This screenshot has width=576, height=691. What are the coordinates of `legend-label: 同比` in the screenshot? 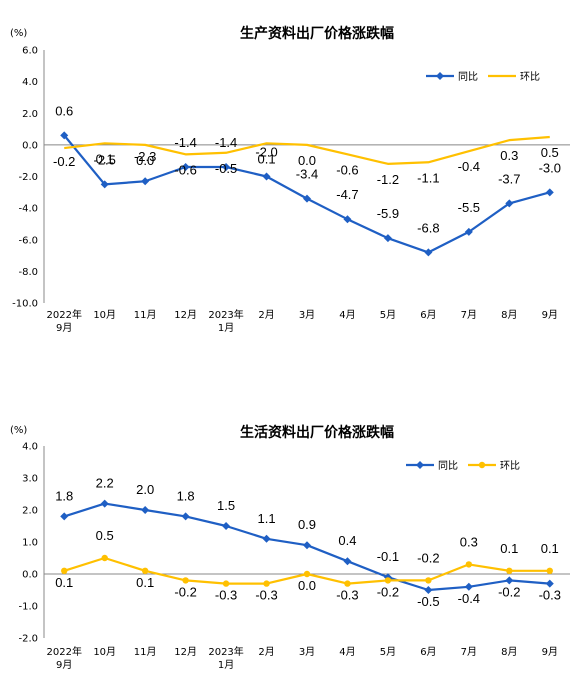 It's located at (448, 466).